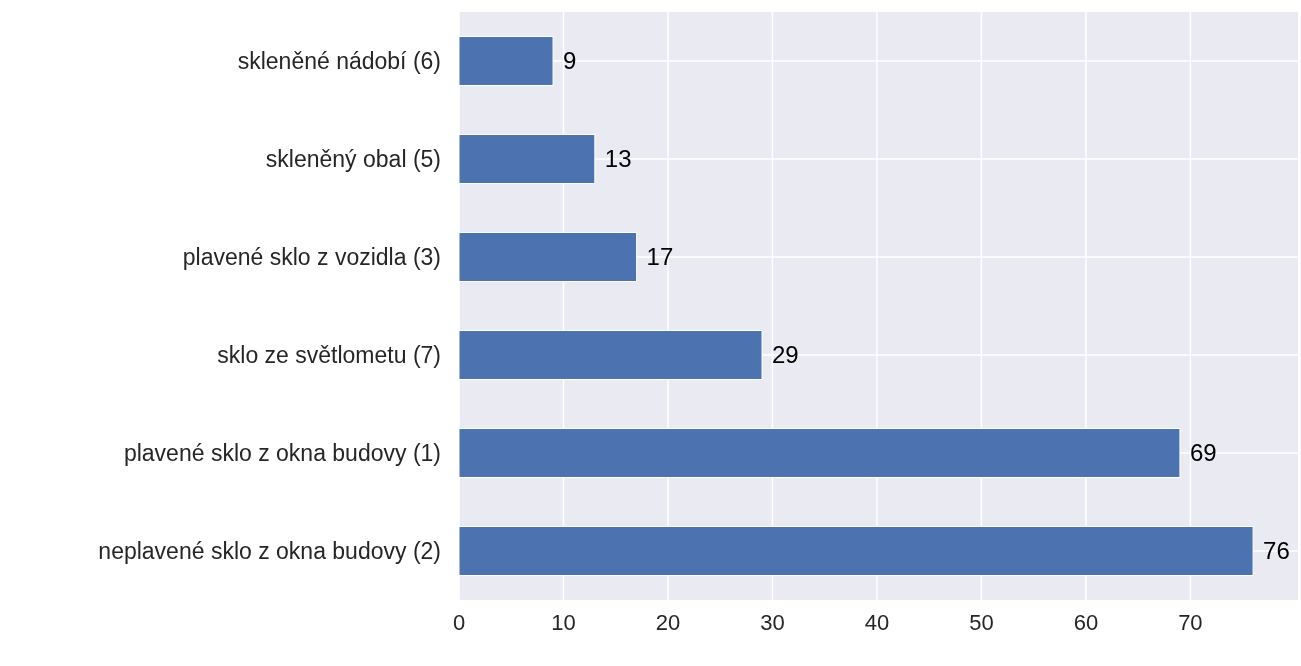 Image resolution: width=1301 pixels, height=666 pixels. Describe the element at coordinates (660, 257) in the screenshot. I see `data-label: 17` at that location.